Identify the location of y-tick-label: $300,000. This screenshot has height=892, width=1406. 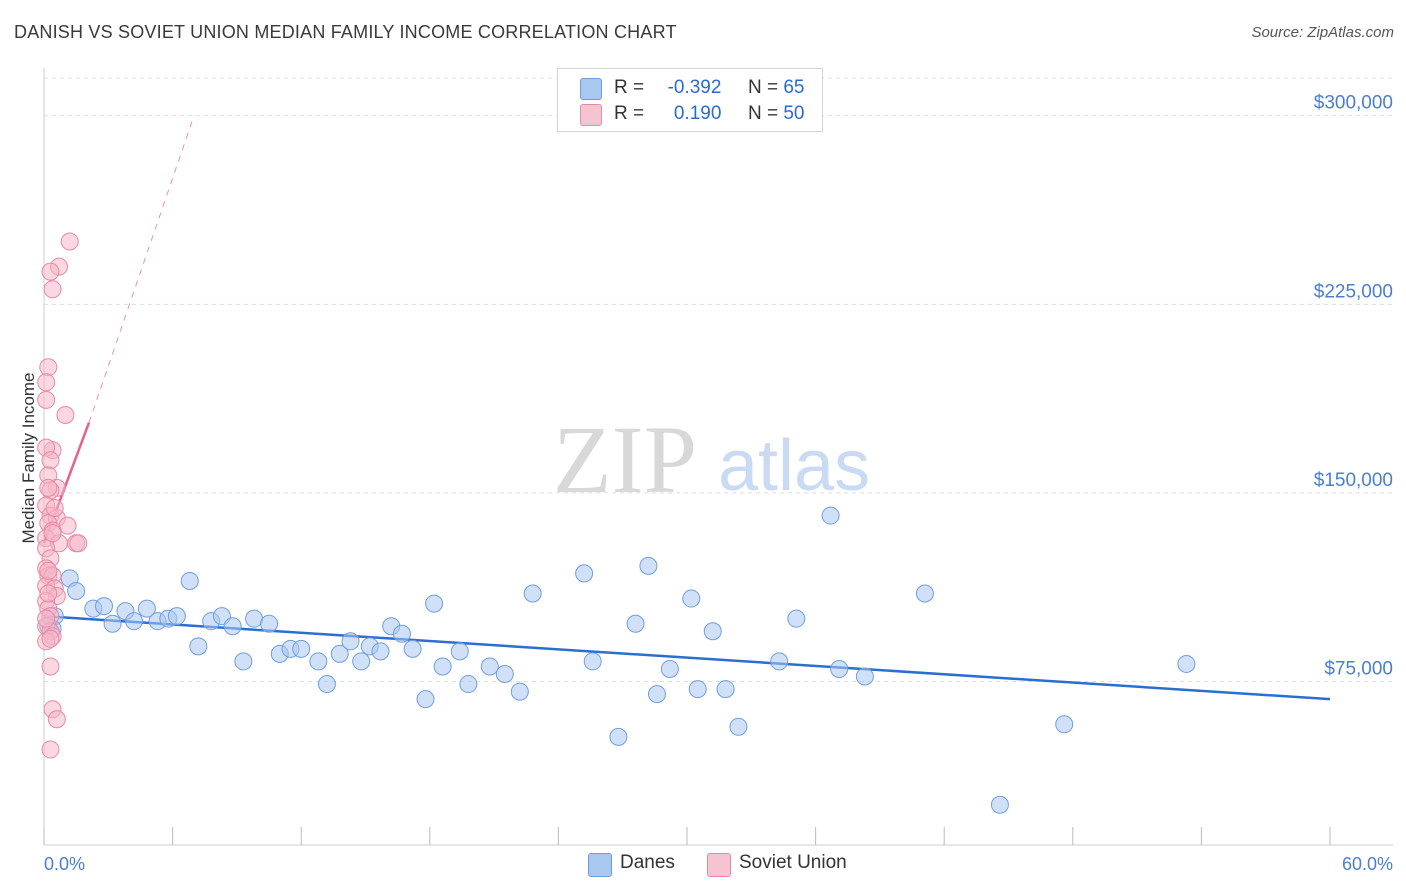
(1353, 103).